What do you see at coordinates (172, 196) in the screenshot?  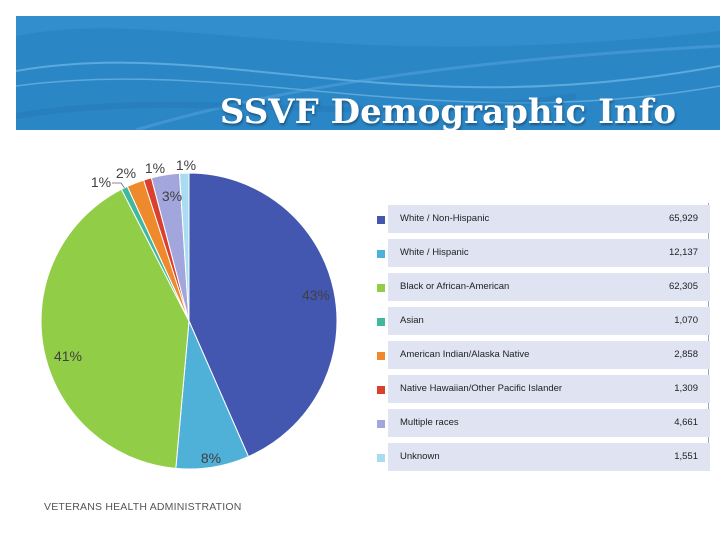 I see `pie-data-label: 3%` at bounding box center [172, 196].